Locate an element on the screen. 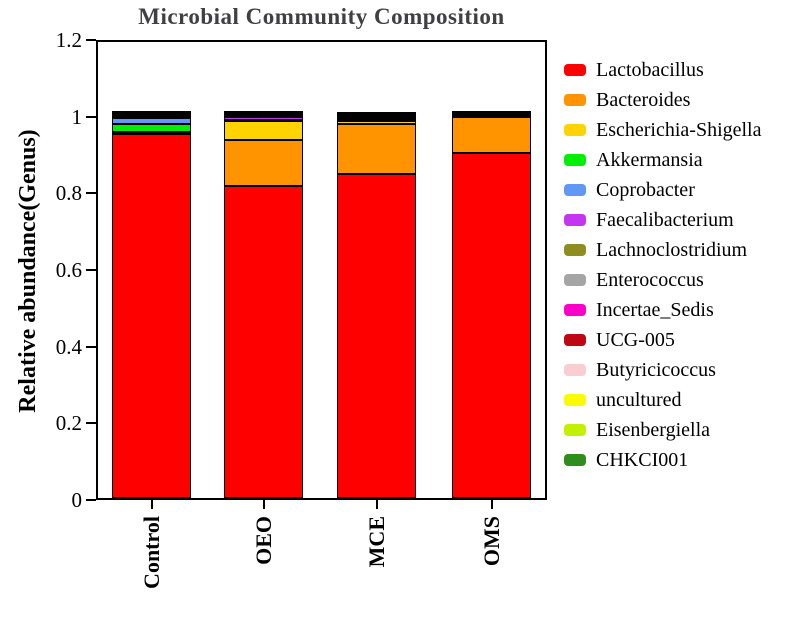 This screenshot has height=619, width=800. y-tick-label: 0.6 is located at coordinates (68, 270).